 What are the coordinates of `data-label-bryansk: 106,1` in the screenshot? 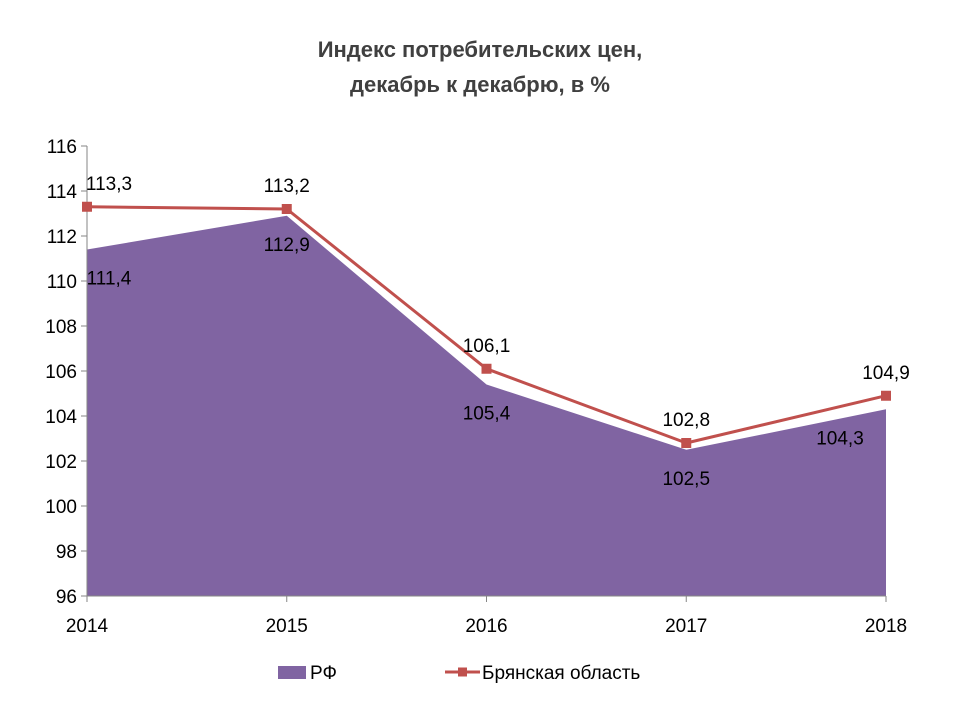 It's located at (487, 346).